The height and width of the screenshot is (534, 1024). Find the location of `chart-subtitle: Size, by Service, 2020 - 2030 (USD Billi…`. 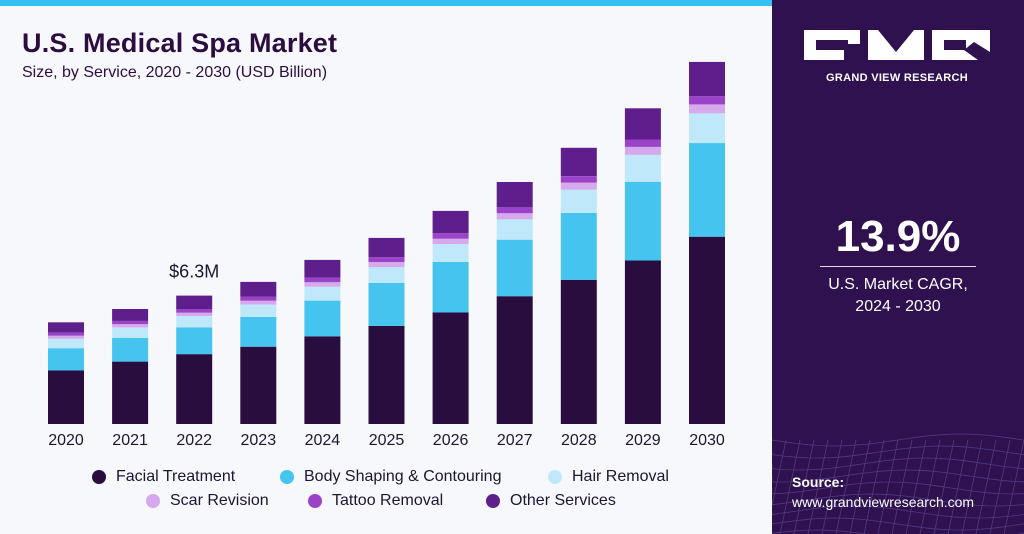

chart-subtitle: Size, by Service, 2020 - 2030 (USD Billi… is located at coordinates (175, 72).